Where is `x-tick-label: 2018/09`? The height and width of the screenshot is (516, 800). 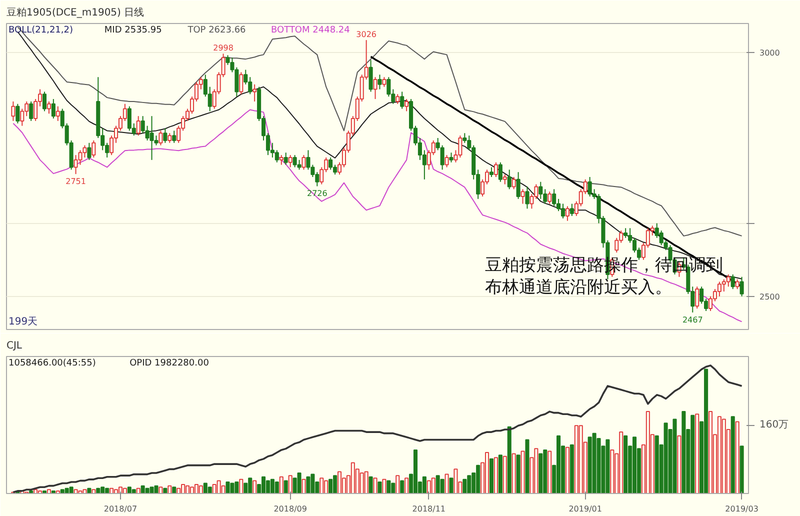
x-tick-label: 2018/09 is located at coordinates (290, 509).